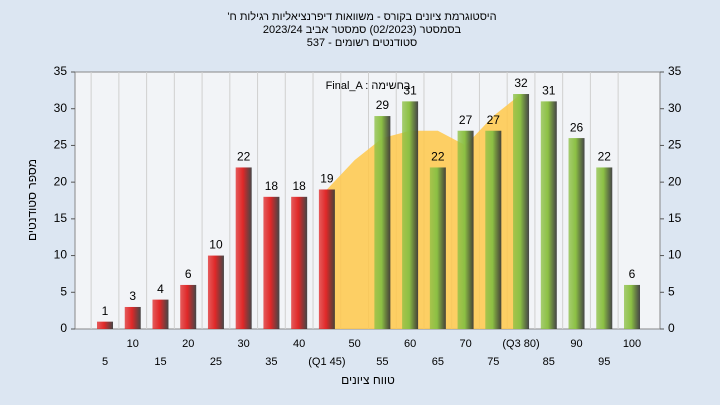 This screenshot has width=720, height=405. I want to click on x-tick-label: 65, so click(438, 362).